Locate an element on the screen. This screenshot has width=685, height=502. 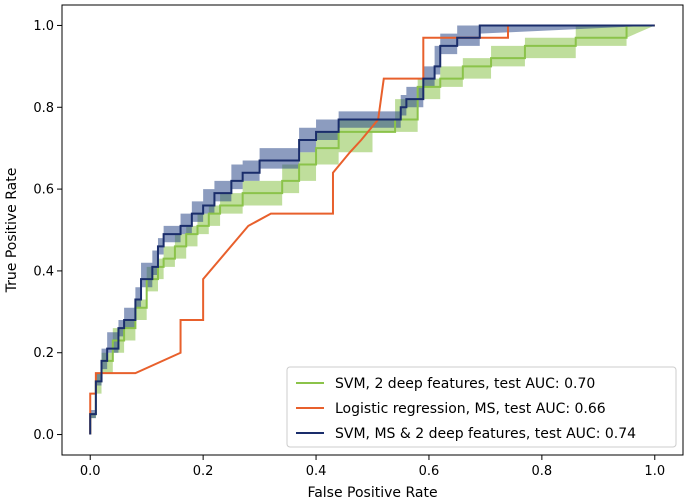
y-tick-label: 0.4 is located at coordinates (43, 271).